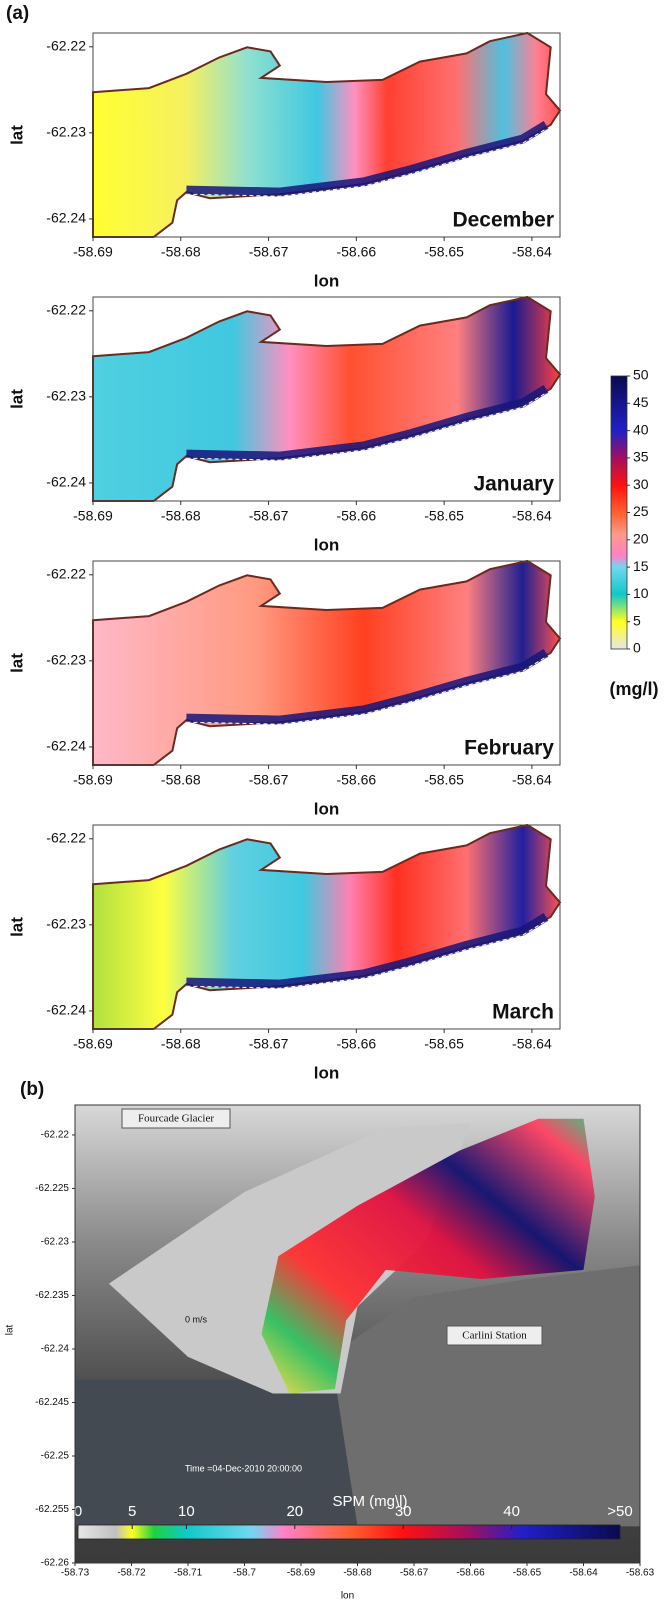 The width and height of the screenshot is (671, 1603). What do you see at coordinates (52, 1402) in the screenshot?
I see `y-tick-label: -62.245` at bounding box center [52, 1402].